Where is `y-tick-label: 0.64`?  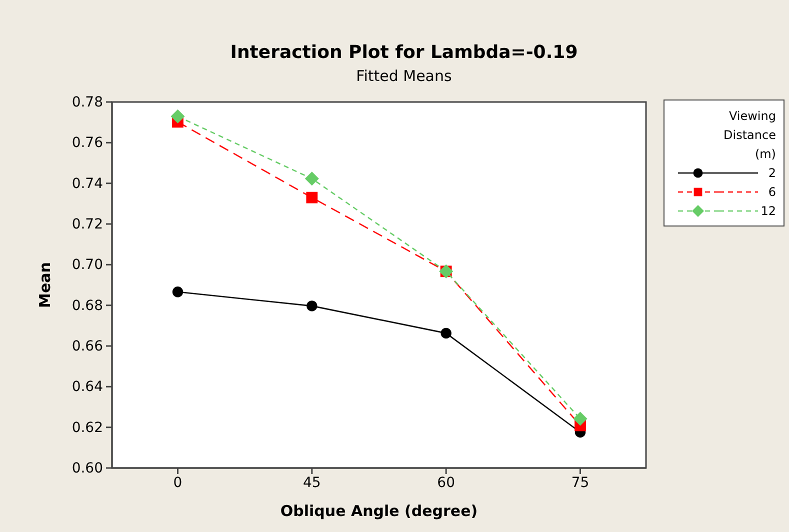
y-tick-label: 0.64 is located at coordinates (88, 387).